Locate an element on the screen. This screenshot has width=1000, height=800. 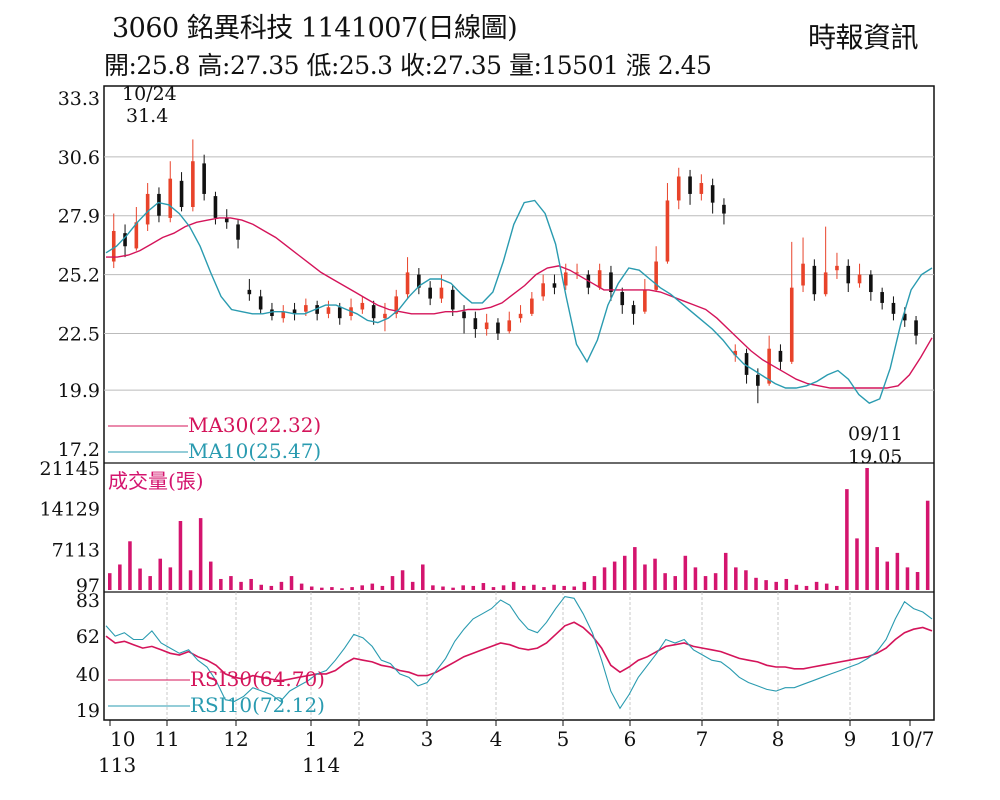
rsi-axis: 83 62 40 19 is located at coordinates (88, 656).